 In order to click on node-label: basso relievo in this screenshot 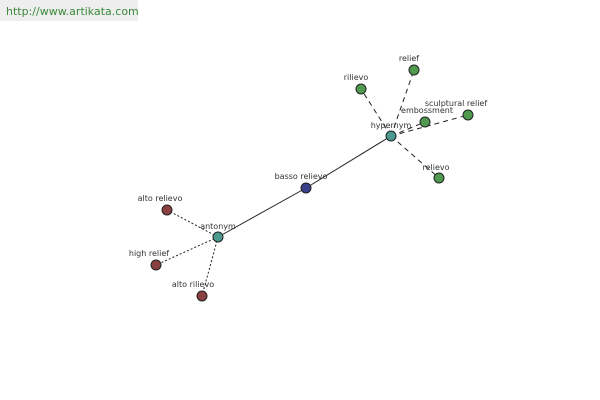, I will do `click(301, 176)`.